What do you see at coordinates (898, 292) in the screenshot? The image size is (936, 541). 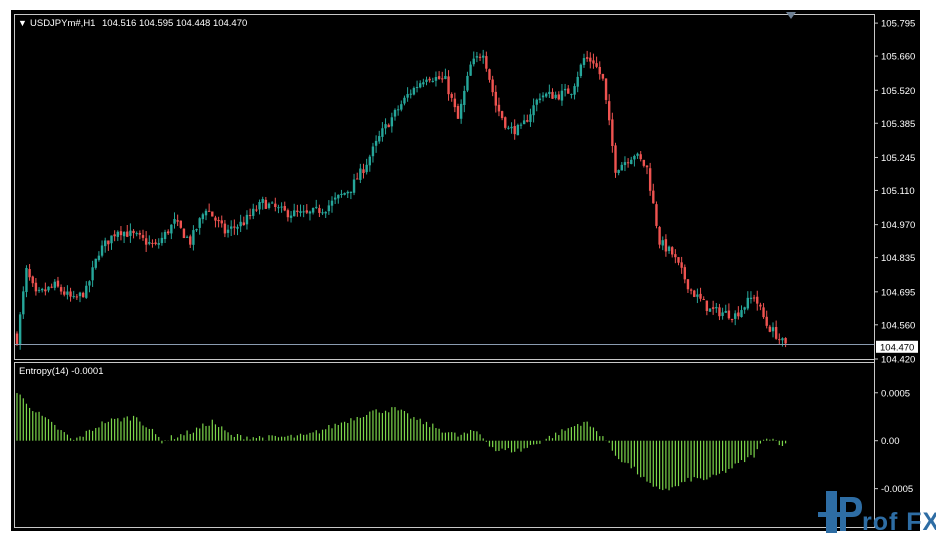 I see `price-tick-label: 104.695` at bounding box center [898, 292].